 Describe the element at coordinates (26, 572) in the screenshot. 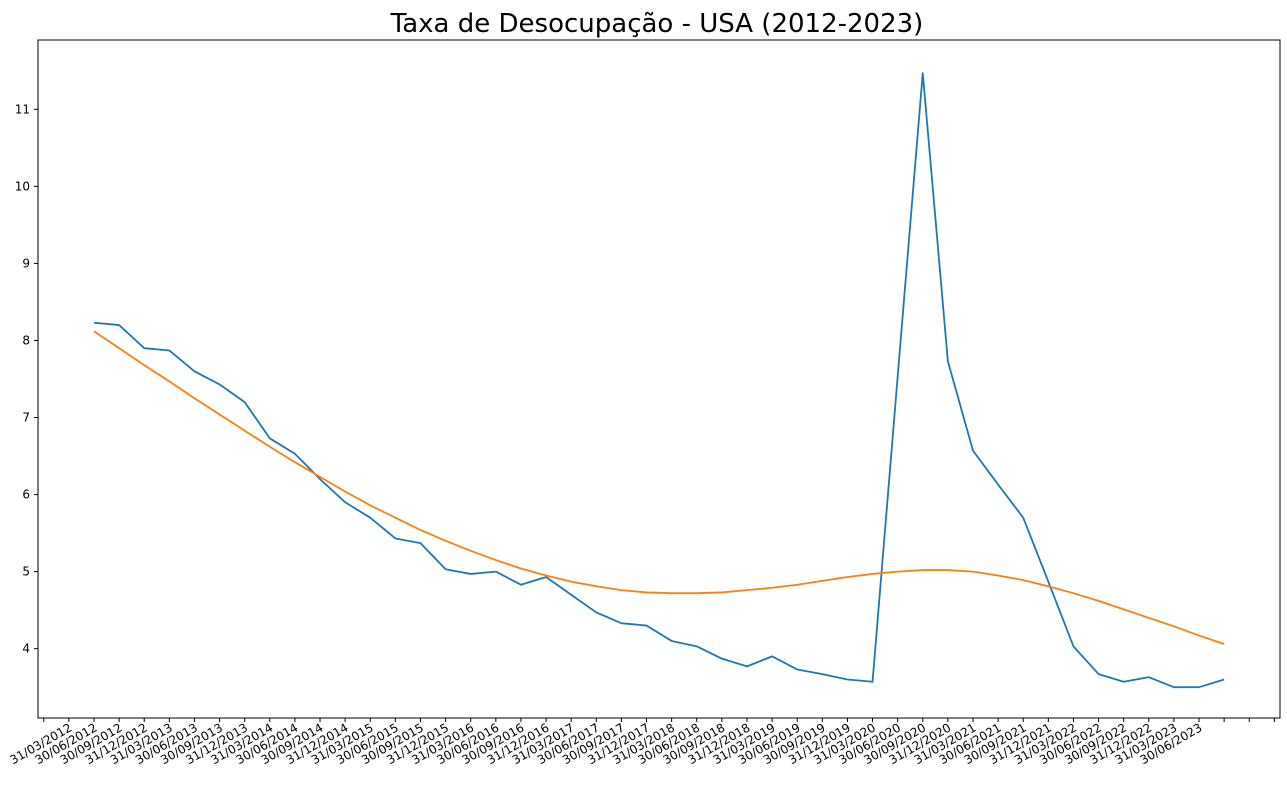

I see `y-tick-label-1: 5` at that location.